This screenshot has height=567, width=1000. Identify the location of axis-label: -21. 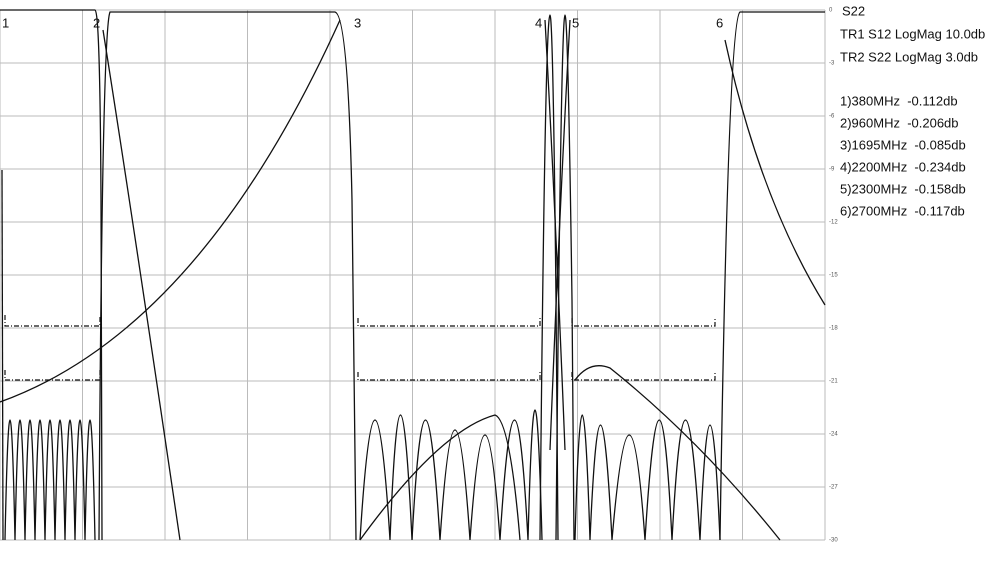
(833, 382).